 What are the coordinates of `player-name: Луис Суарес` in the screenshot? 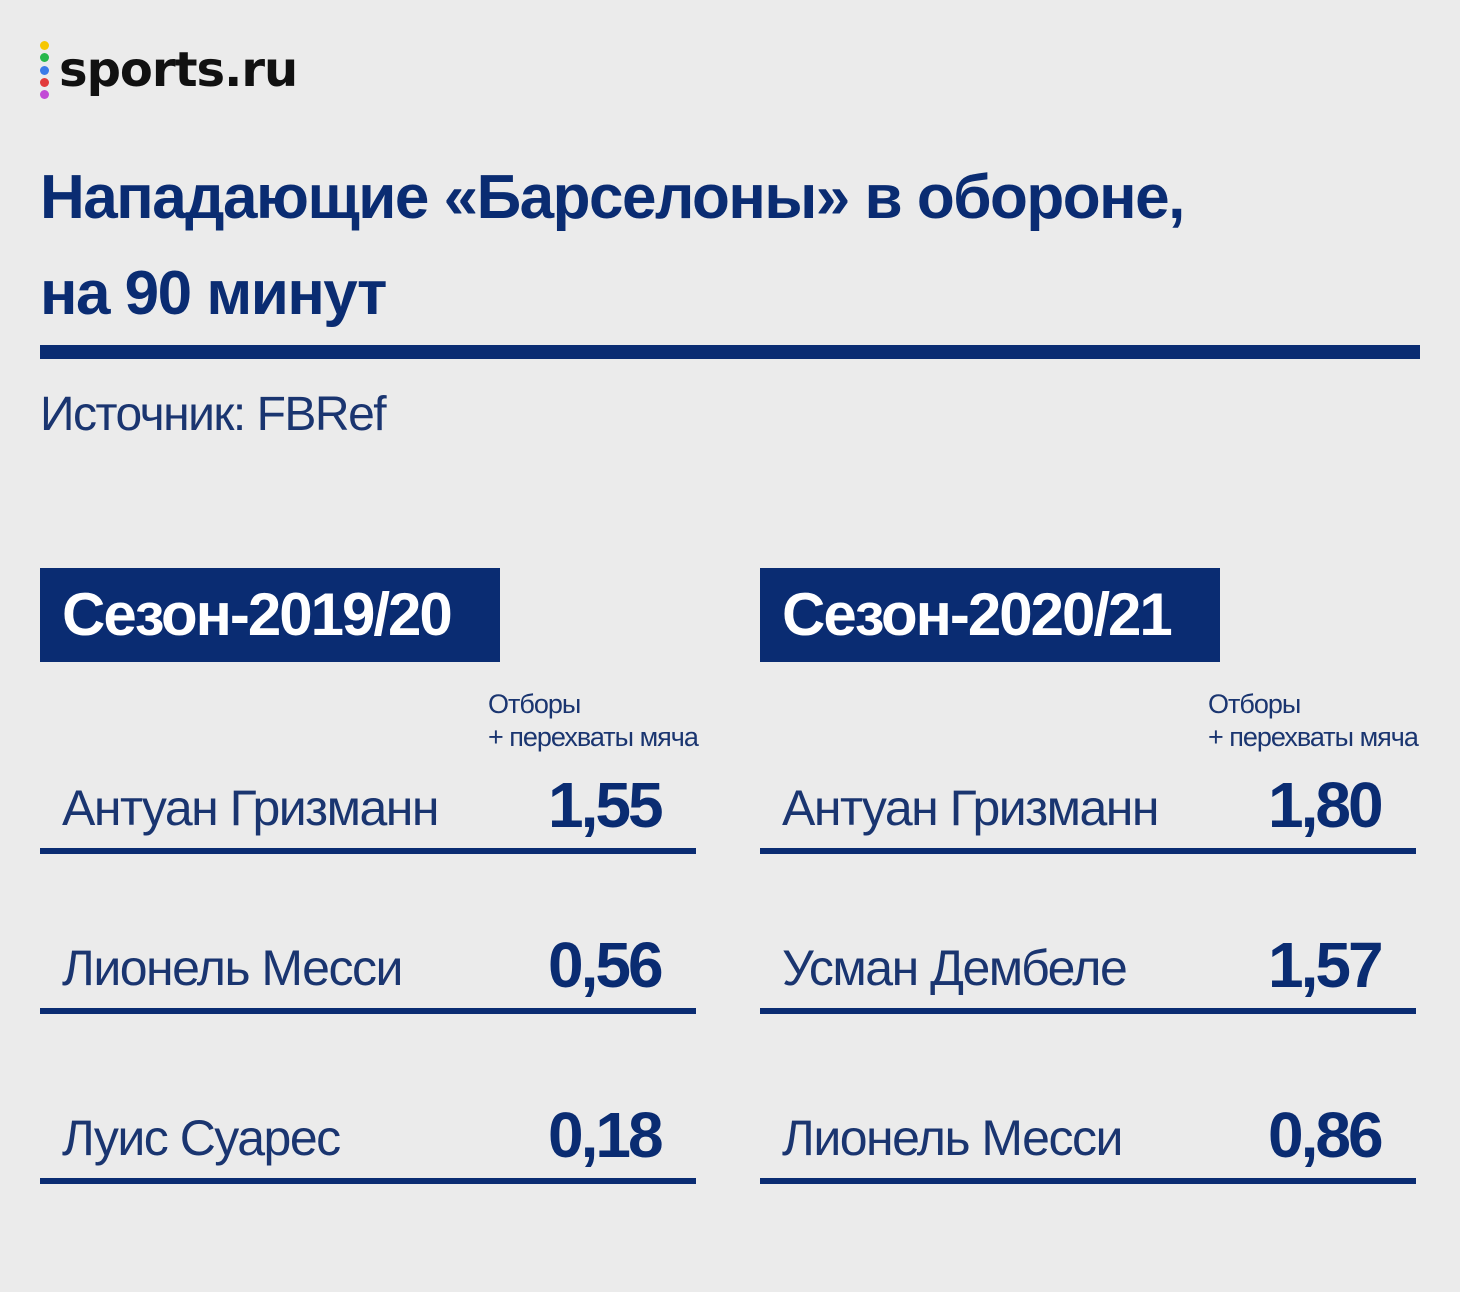 It's located at (201, 1138).